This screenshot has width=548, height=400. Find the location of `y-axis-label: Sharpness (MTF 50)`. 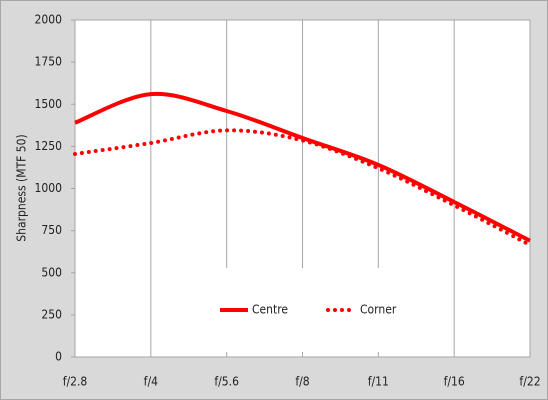

y-axis-label: Sharpness (MTF 50) is located at coordinates (22, 187).